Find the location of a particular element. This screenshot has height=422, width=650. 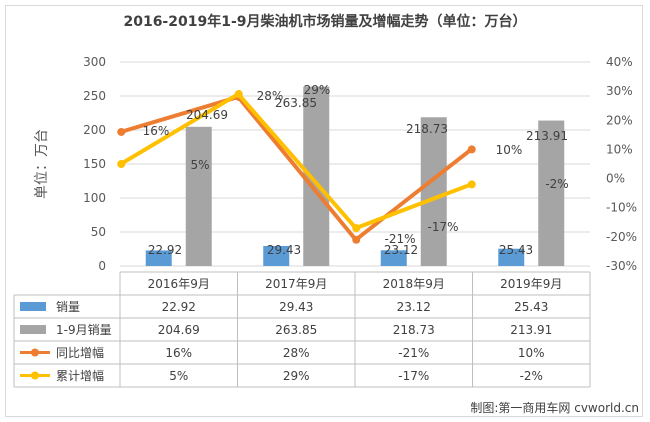

table-header-category: 2017年9月 is located at coordinates (296, 284).